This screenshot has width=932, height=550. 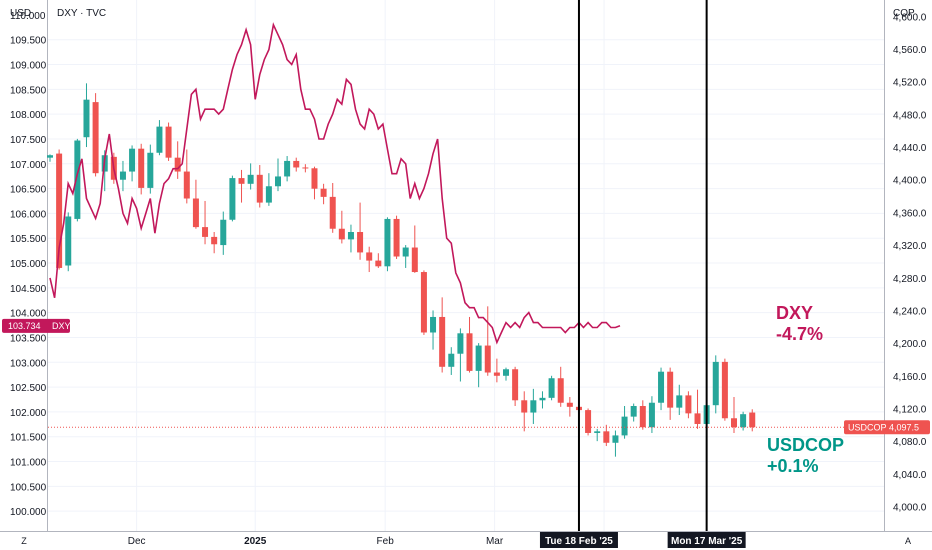 I want to click on right-axis-label: COP, so click(x=904, y=13).